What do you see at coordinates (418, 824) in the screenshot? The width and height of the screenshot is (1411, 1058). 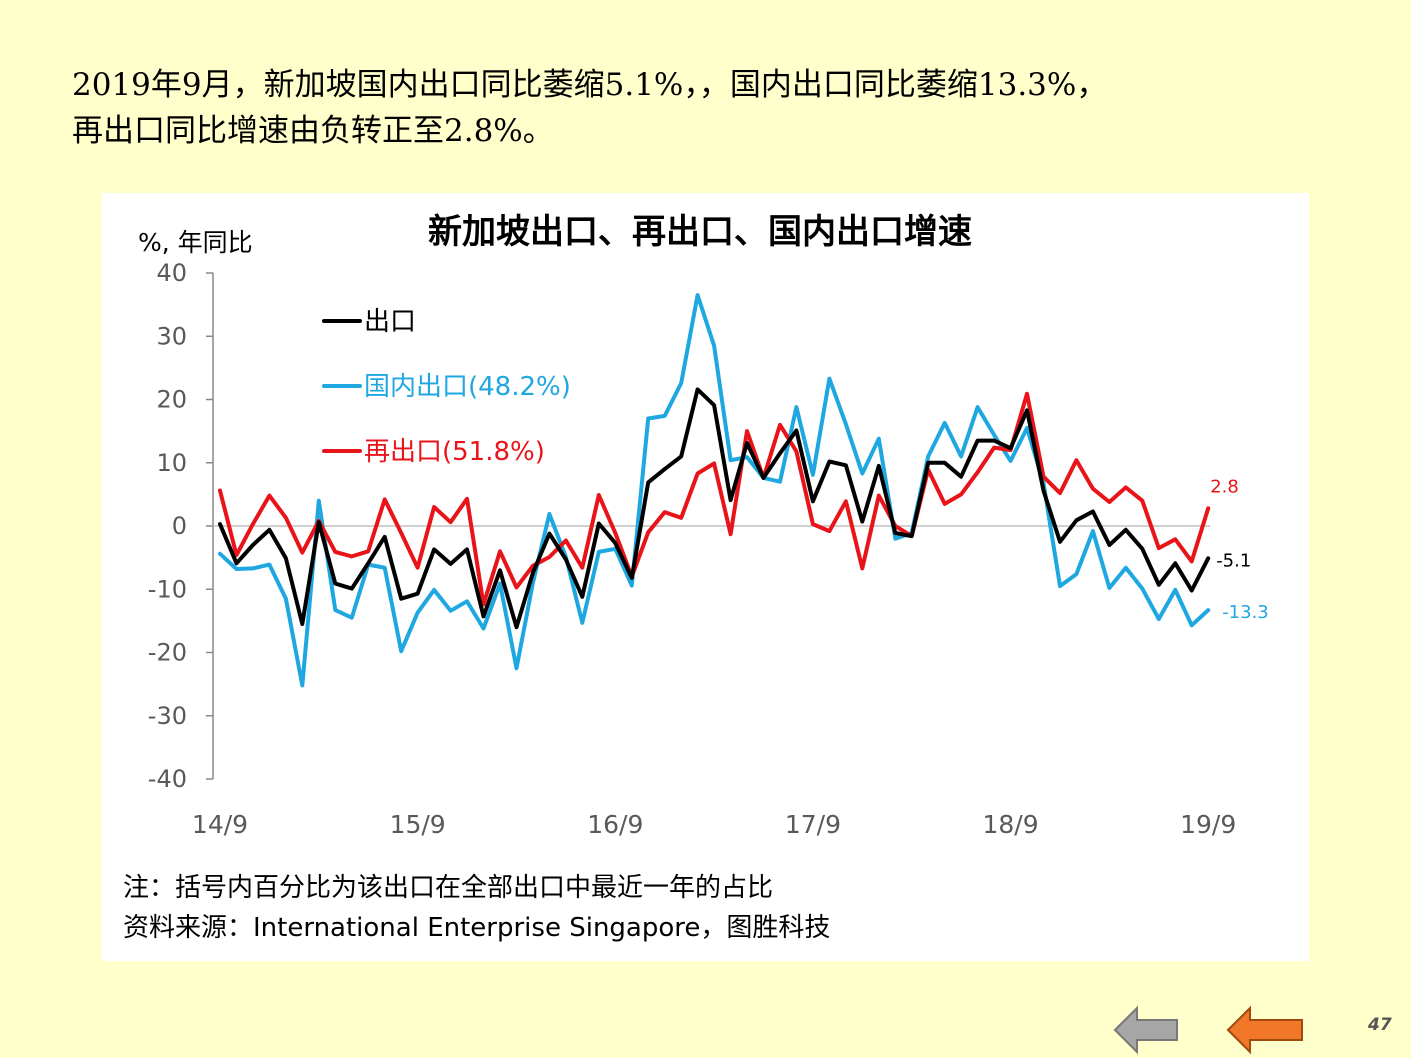 I see `x-tick-label: 15/9` at bounding box center [418, 824].